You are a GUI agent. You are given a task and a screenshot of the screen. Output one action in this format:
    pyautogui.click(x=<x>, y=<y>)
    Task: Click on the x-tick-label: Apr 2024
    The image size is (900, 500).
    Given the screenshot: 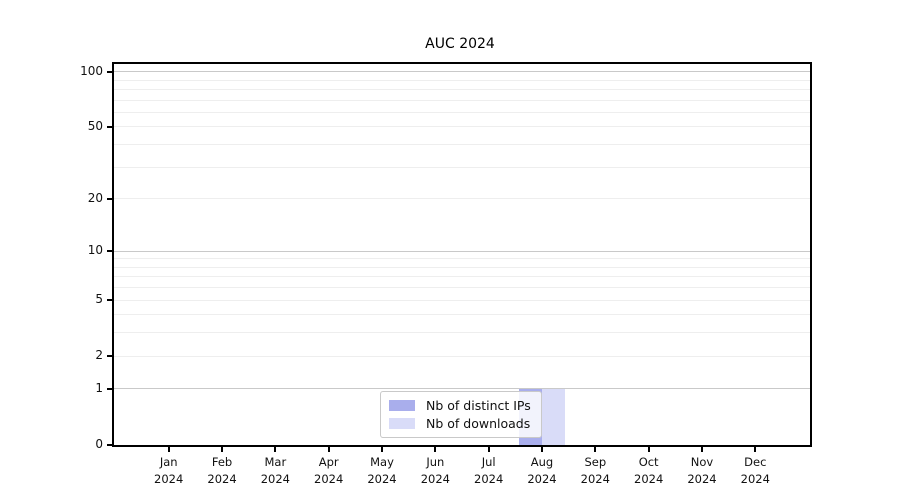 What is the action you would take?
    pyautogui.click(x=329, y=470)
    